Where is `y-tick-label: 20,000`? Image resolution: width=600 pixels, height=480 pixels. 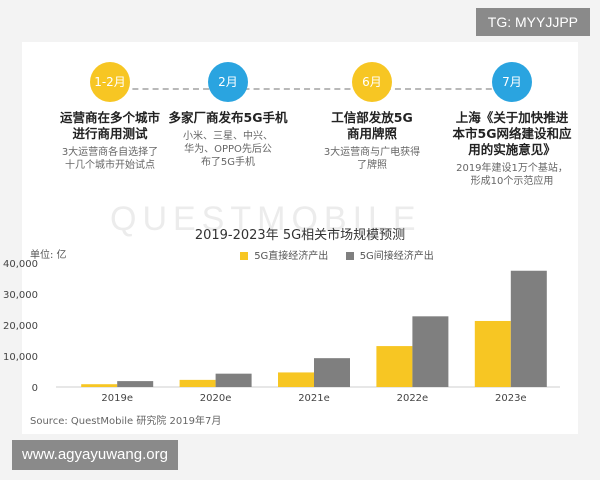 y-tick-label: 20,000 is located at coordinates (20, 326).